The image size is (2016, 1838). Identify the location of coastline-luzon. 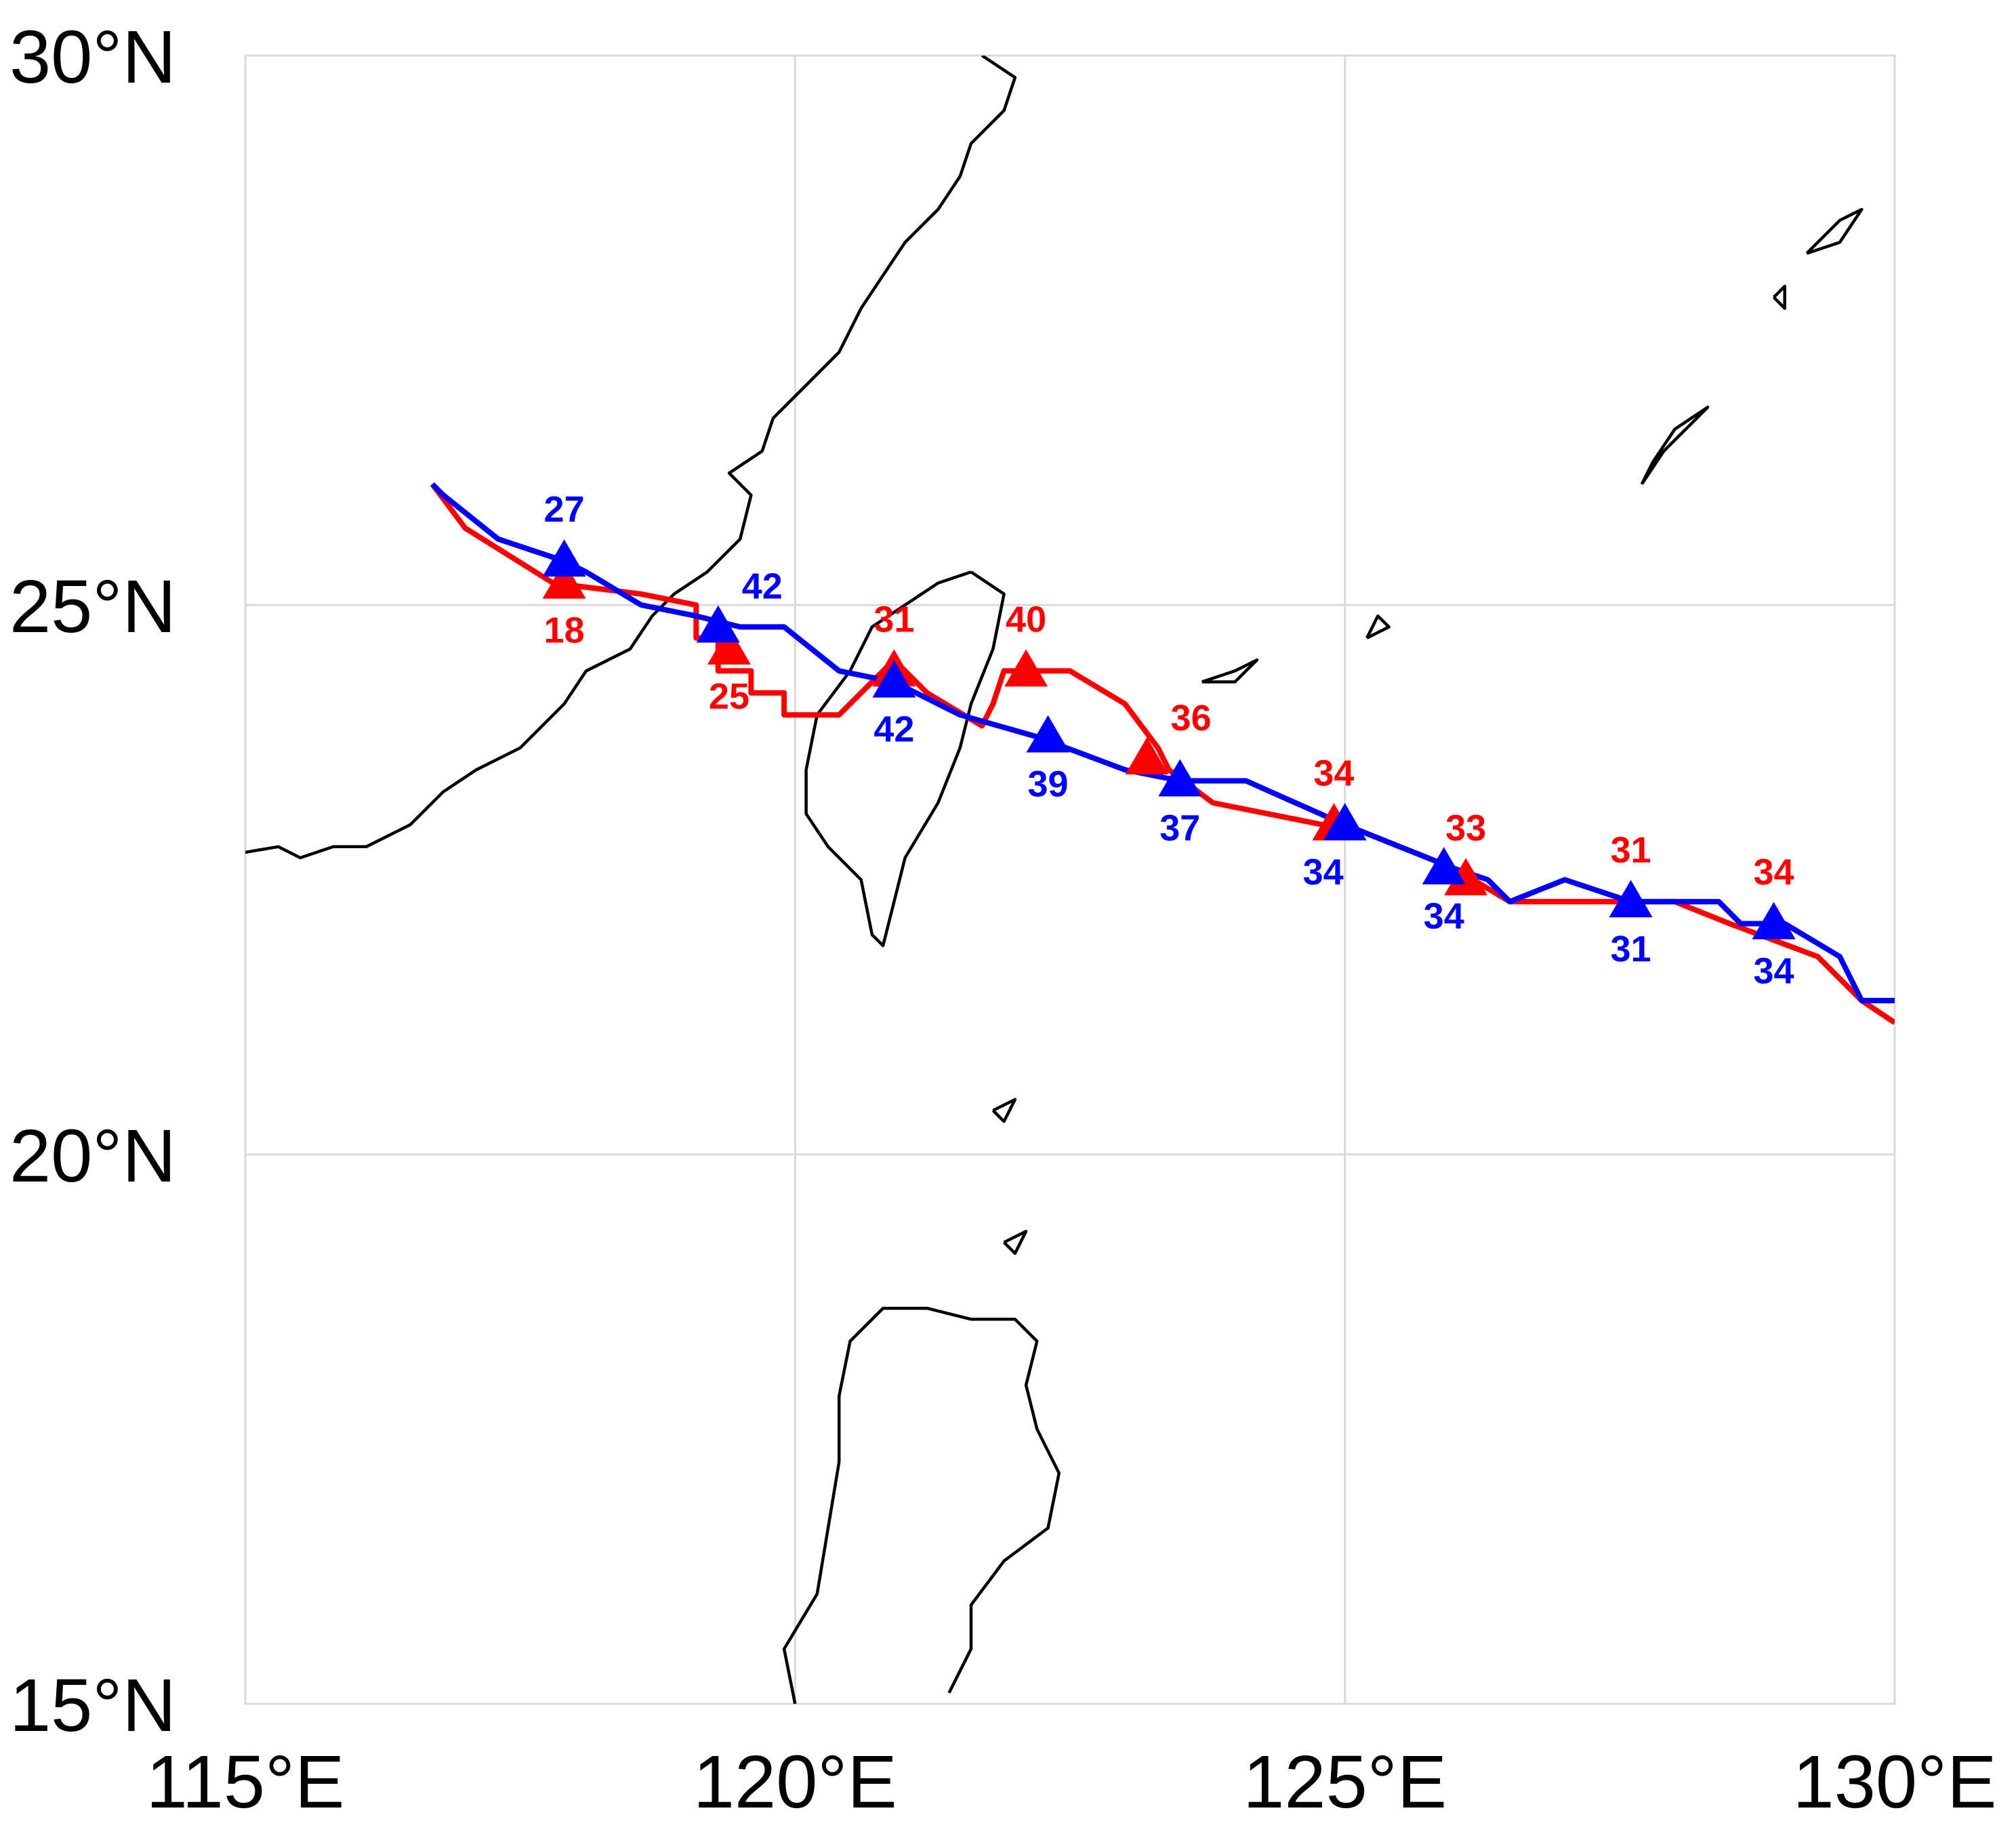
(921, 1505).